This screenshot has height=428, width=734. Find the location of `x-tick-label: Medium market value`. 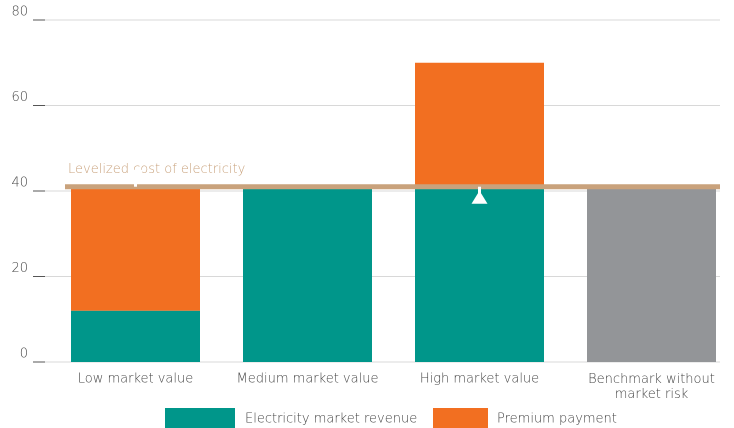

x-tick-label: Medium market value is located at coordinates (308, 379).